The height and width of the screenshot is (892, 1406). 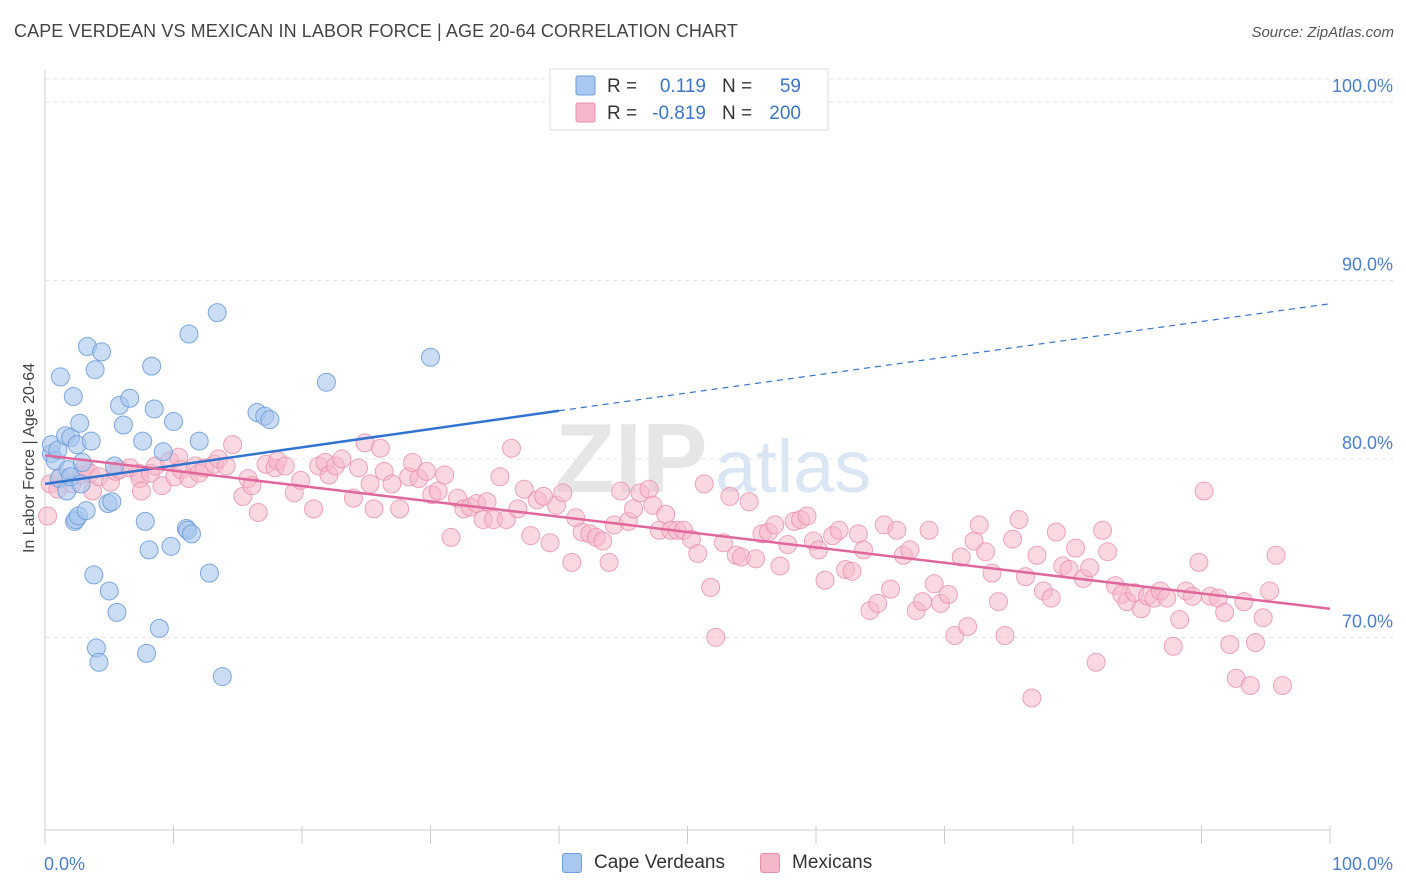 I want to click on series-cape-verdeans, so click(x=240, y=495).